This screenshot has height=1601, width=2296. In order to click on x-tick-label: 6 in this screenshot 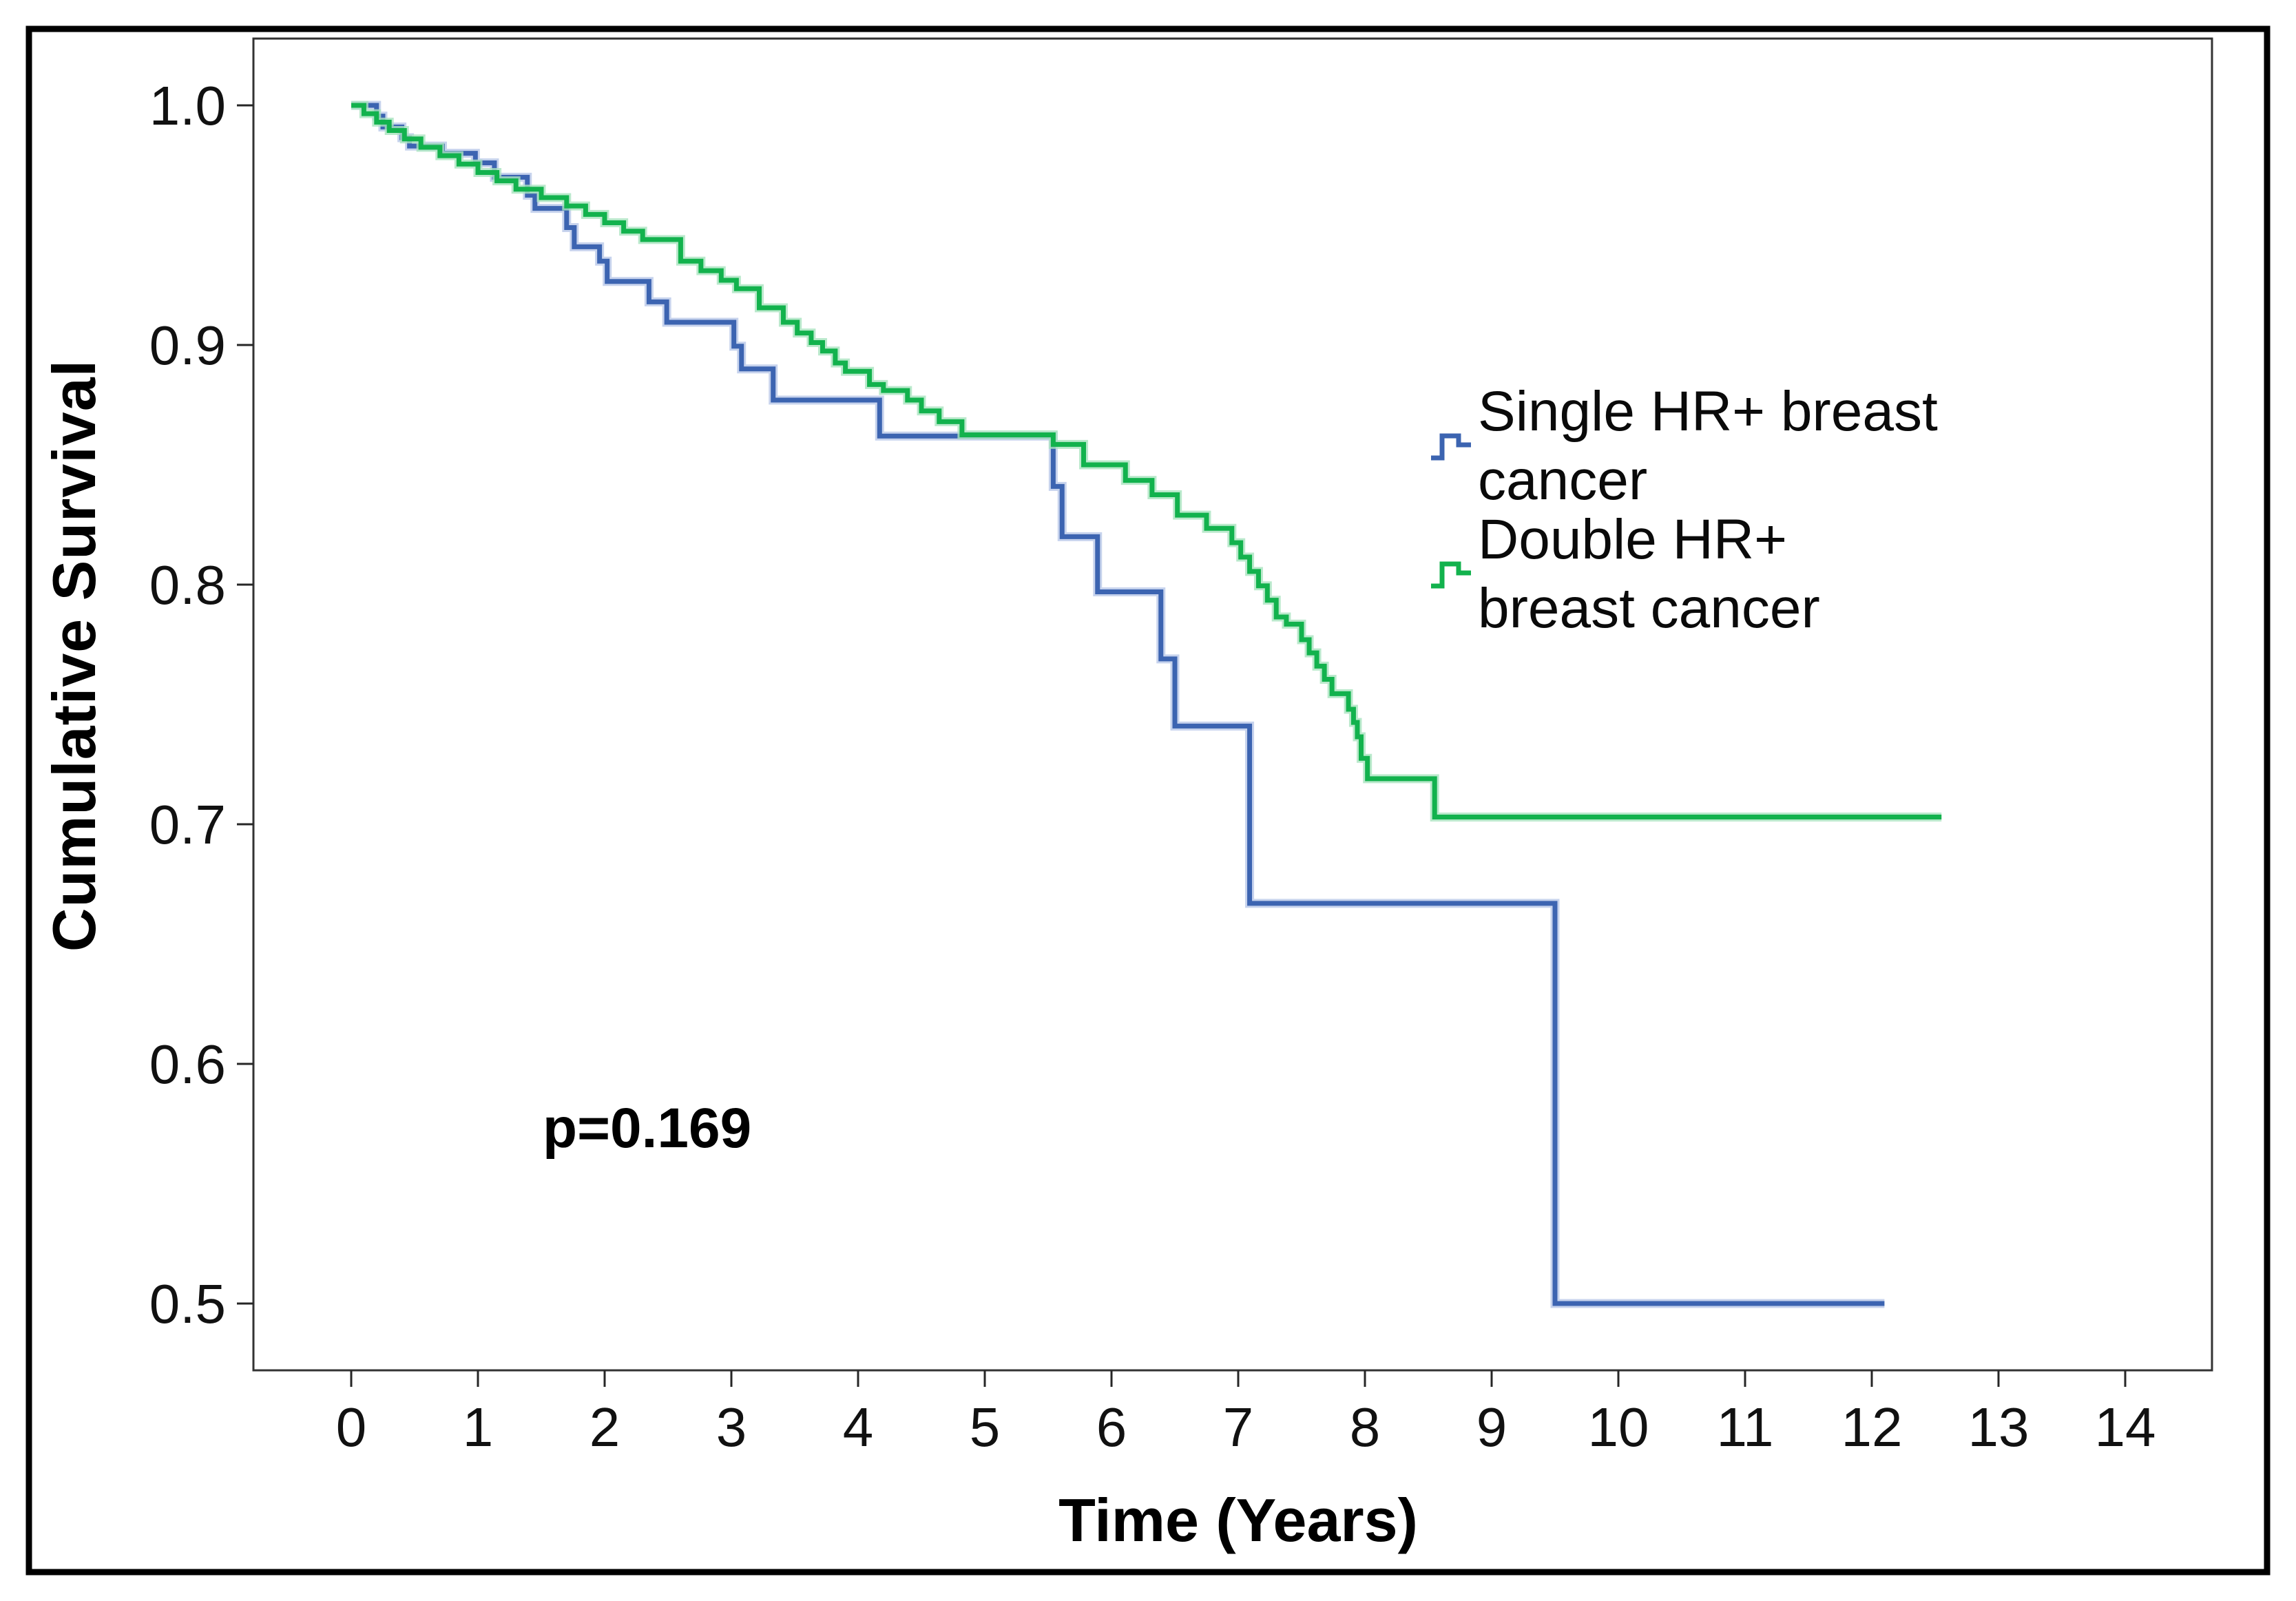, I will do `click(1111, 1427)`.